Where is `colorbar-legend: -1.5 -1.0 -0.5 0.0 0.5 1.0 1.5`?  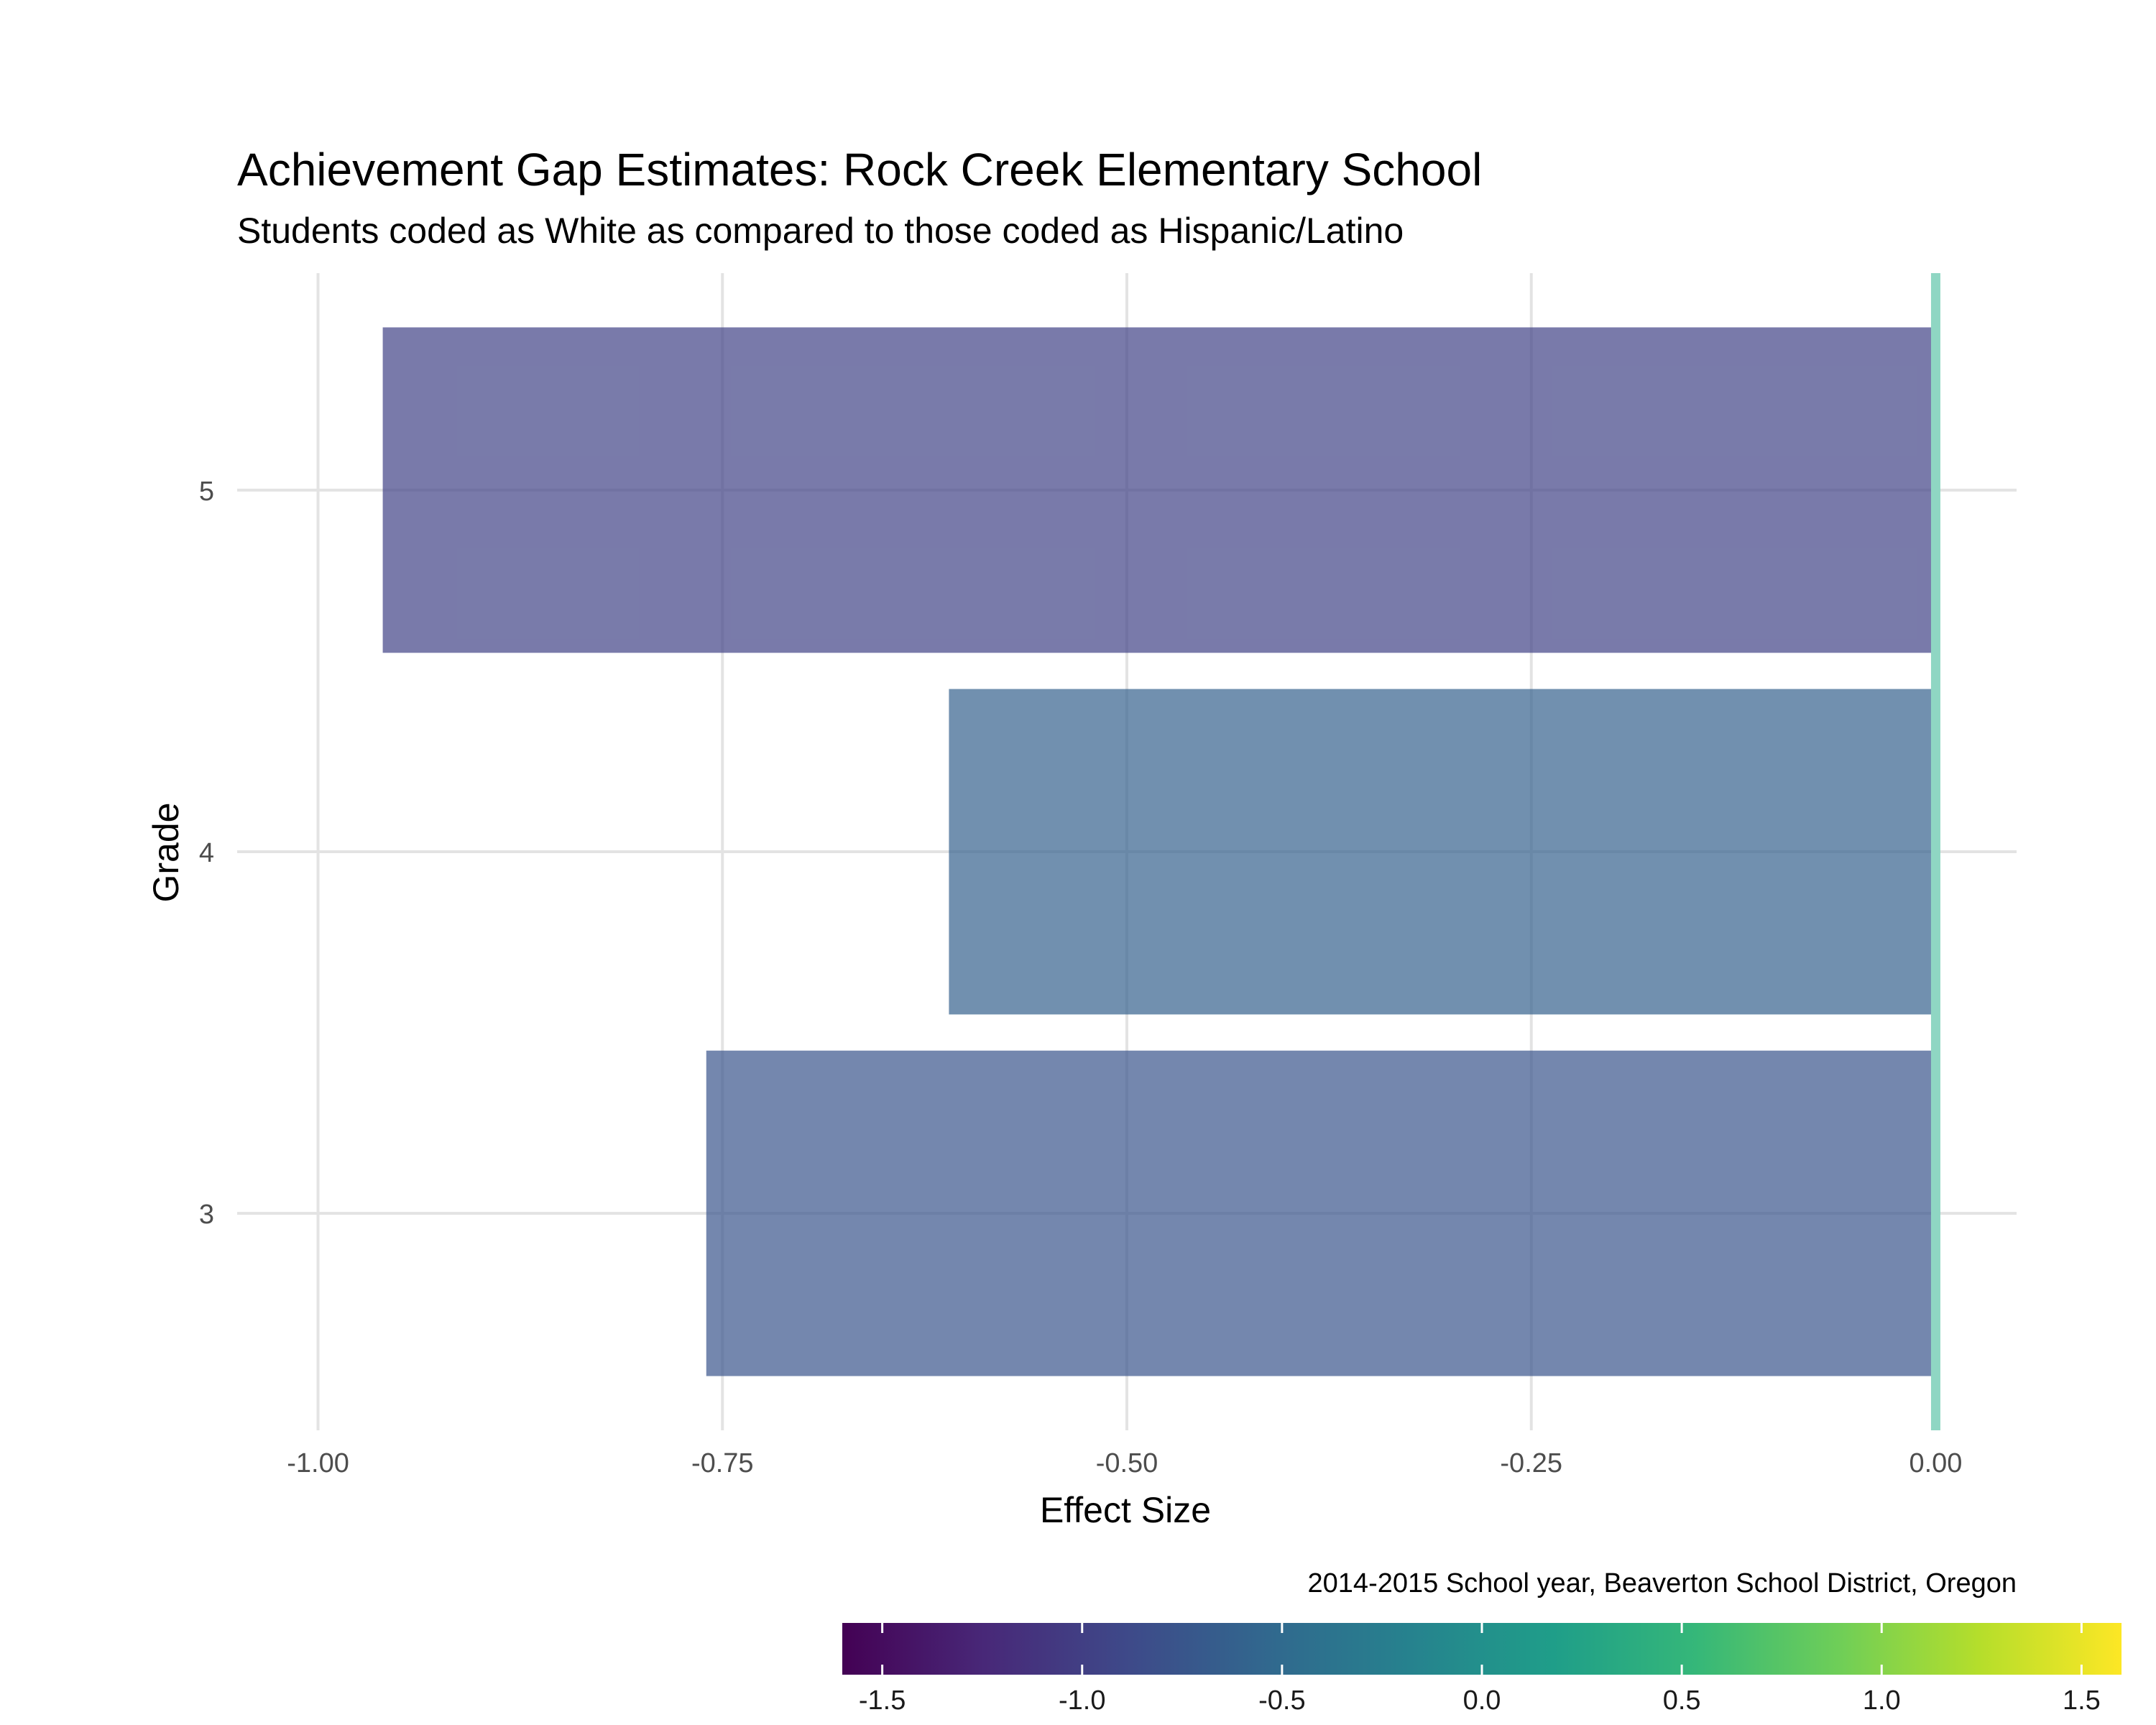
colorbar-legend: -1.5 -1.0 -0.5 0.0 0.5 1.0 1.5 is located at coordinates (1482, 1669).